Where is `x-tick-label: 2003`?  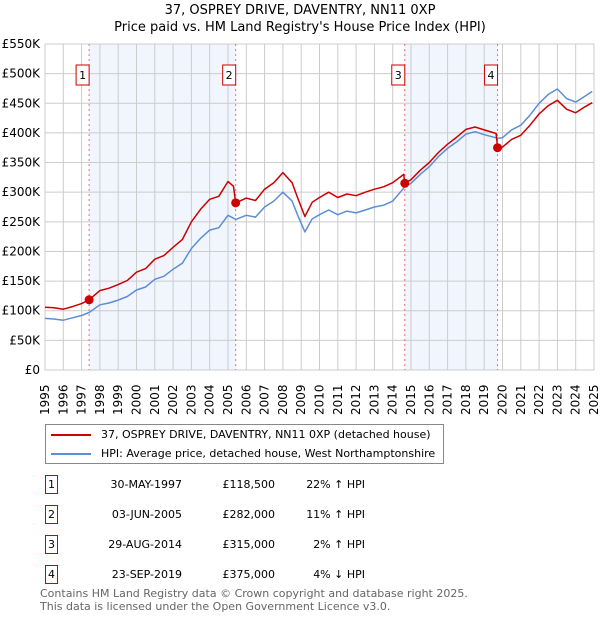 x-tick-label: 2003 is located at coordinates (191, 399).